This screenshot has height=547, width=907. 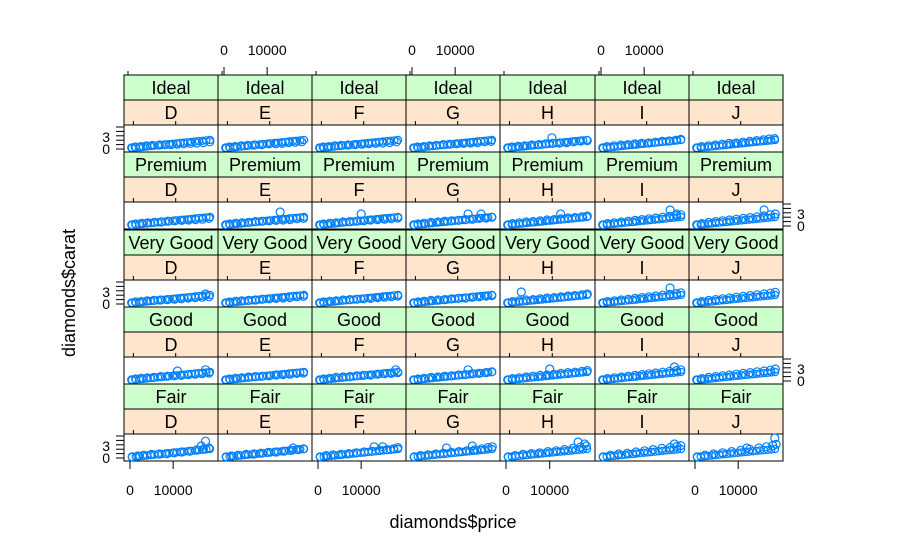 I want to click on panel-good-g: Good G, so click(x=453, y=345).